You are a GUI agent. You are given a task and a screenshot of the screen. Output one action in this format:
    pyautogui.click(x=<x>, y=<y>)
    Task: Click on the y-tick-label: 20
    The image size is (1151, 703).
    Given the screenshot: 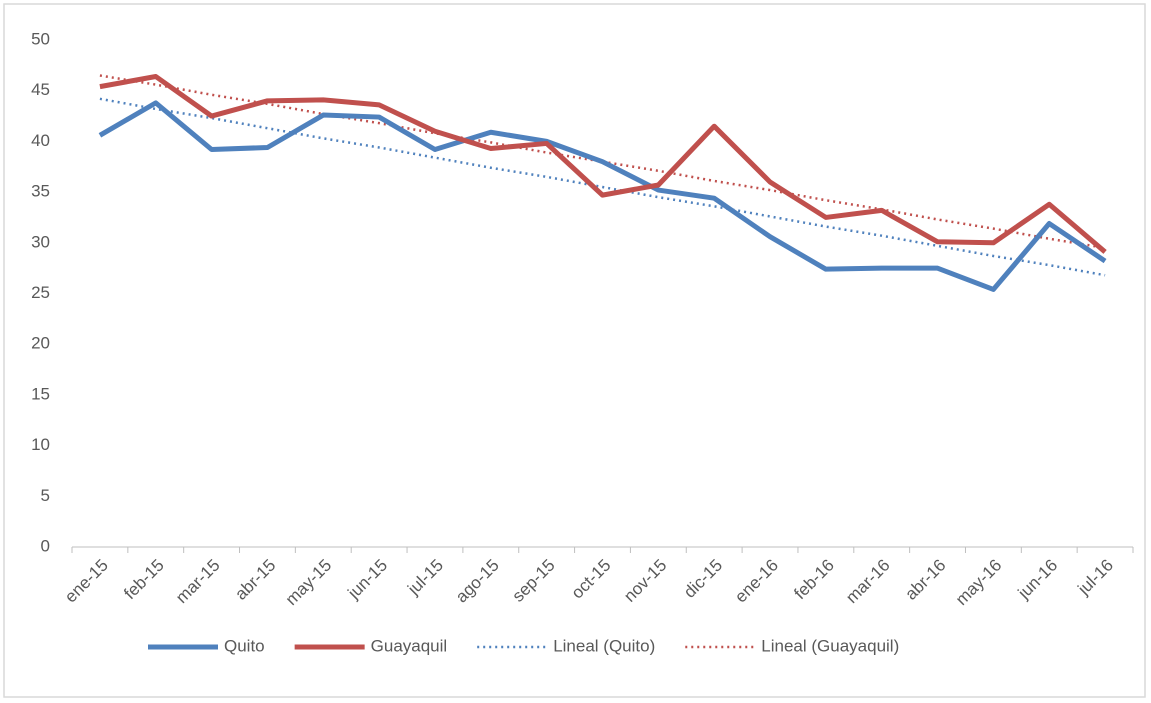 What is the action you would take?
    pyautogui.click(x=40, y=343)
    